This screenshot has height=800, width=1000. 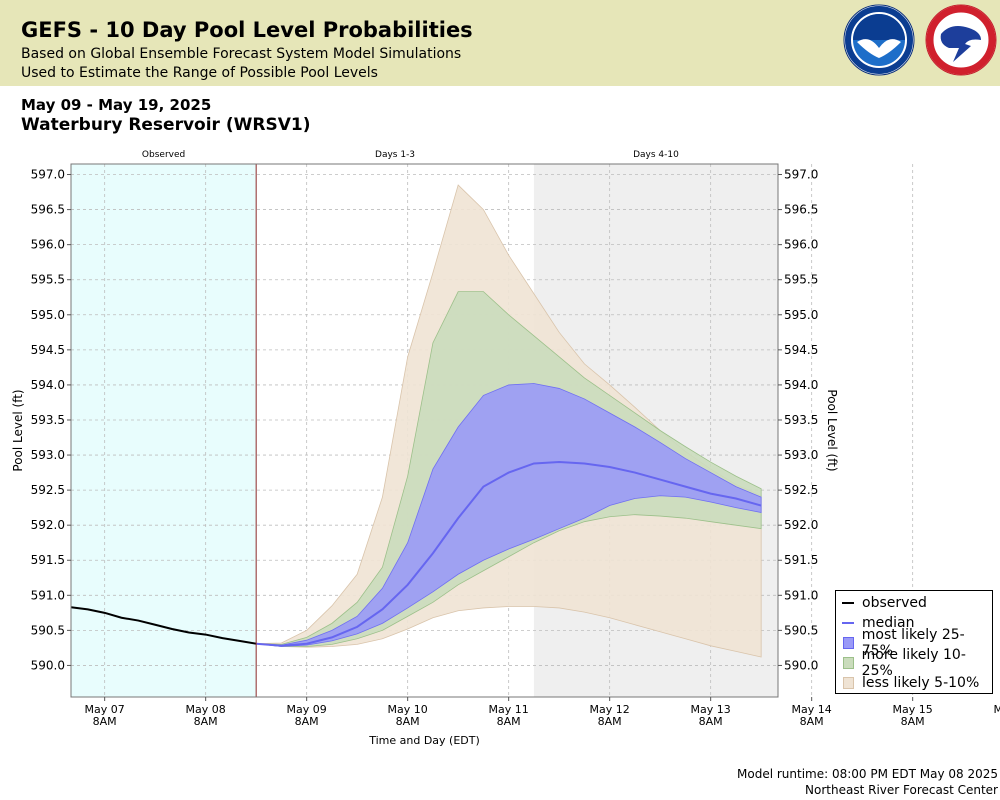 I want to click on legend-item-median: median, so click(x=878, y=623).